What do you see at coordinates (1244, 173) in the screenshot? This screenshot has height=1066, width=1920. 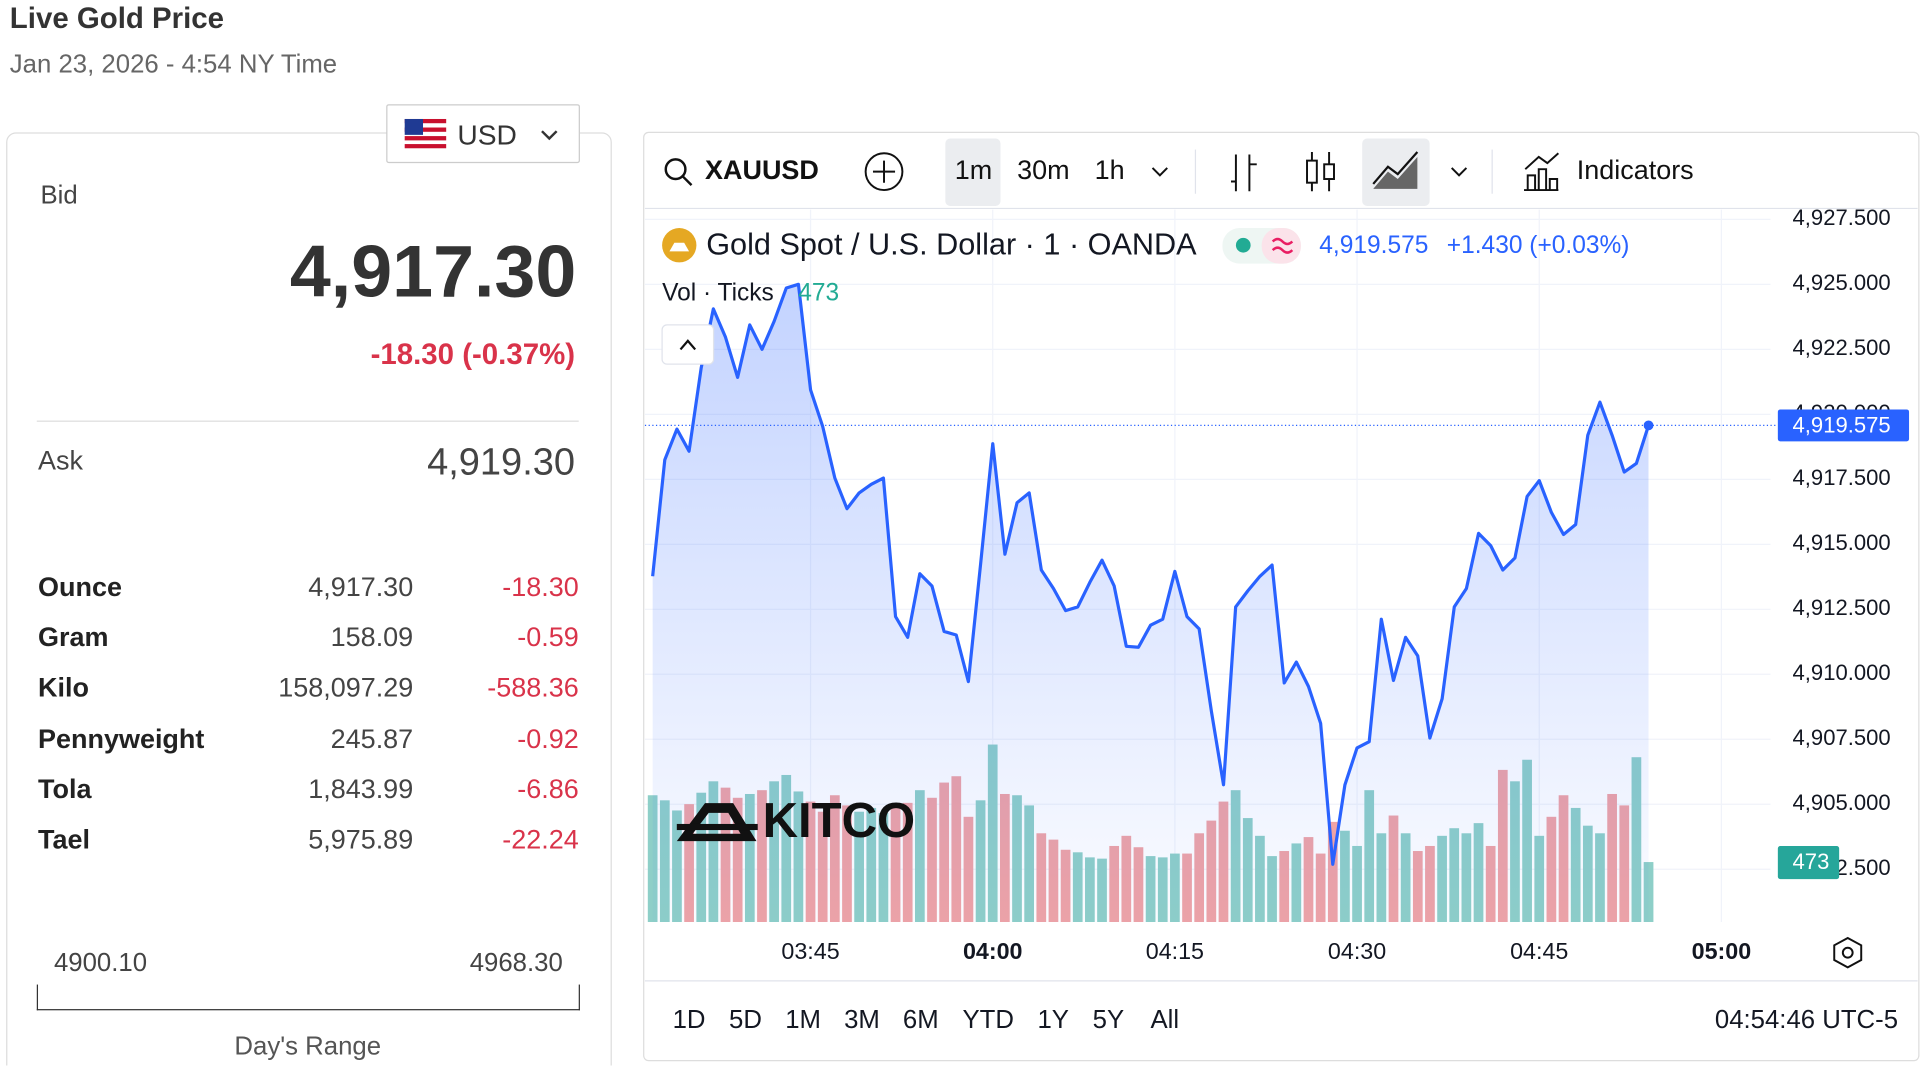 I see `bars-icon` at bounding box center [1244, 173].